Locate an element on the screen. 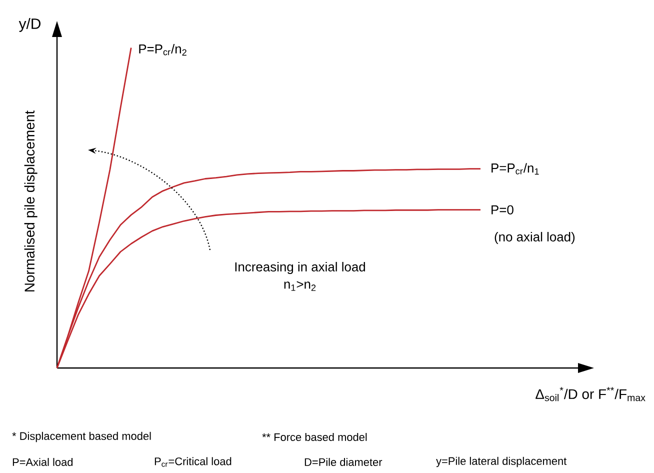 The image size is (654, 473). text: D=Pile diameter is located at coordinates (343, 462).